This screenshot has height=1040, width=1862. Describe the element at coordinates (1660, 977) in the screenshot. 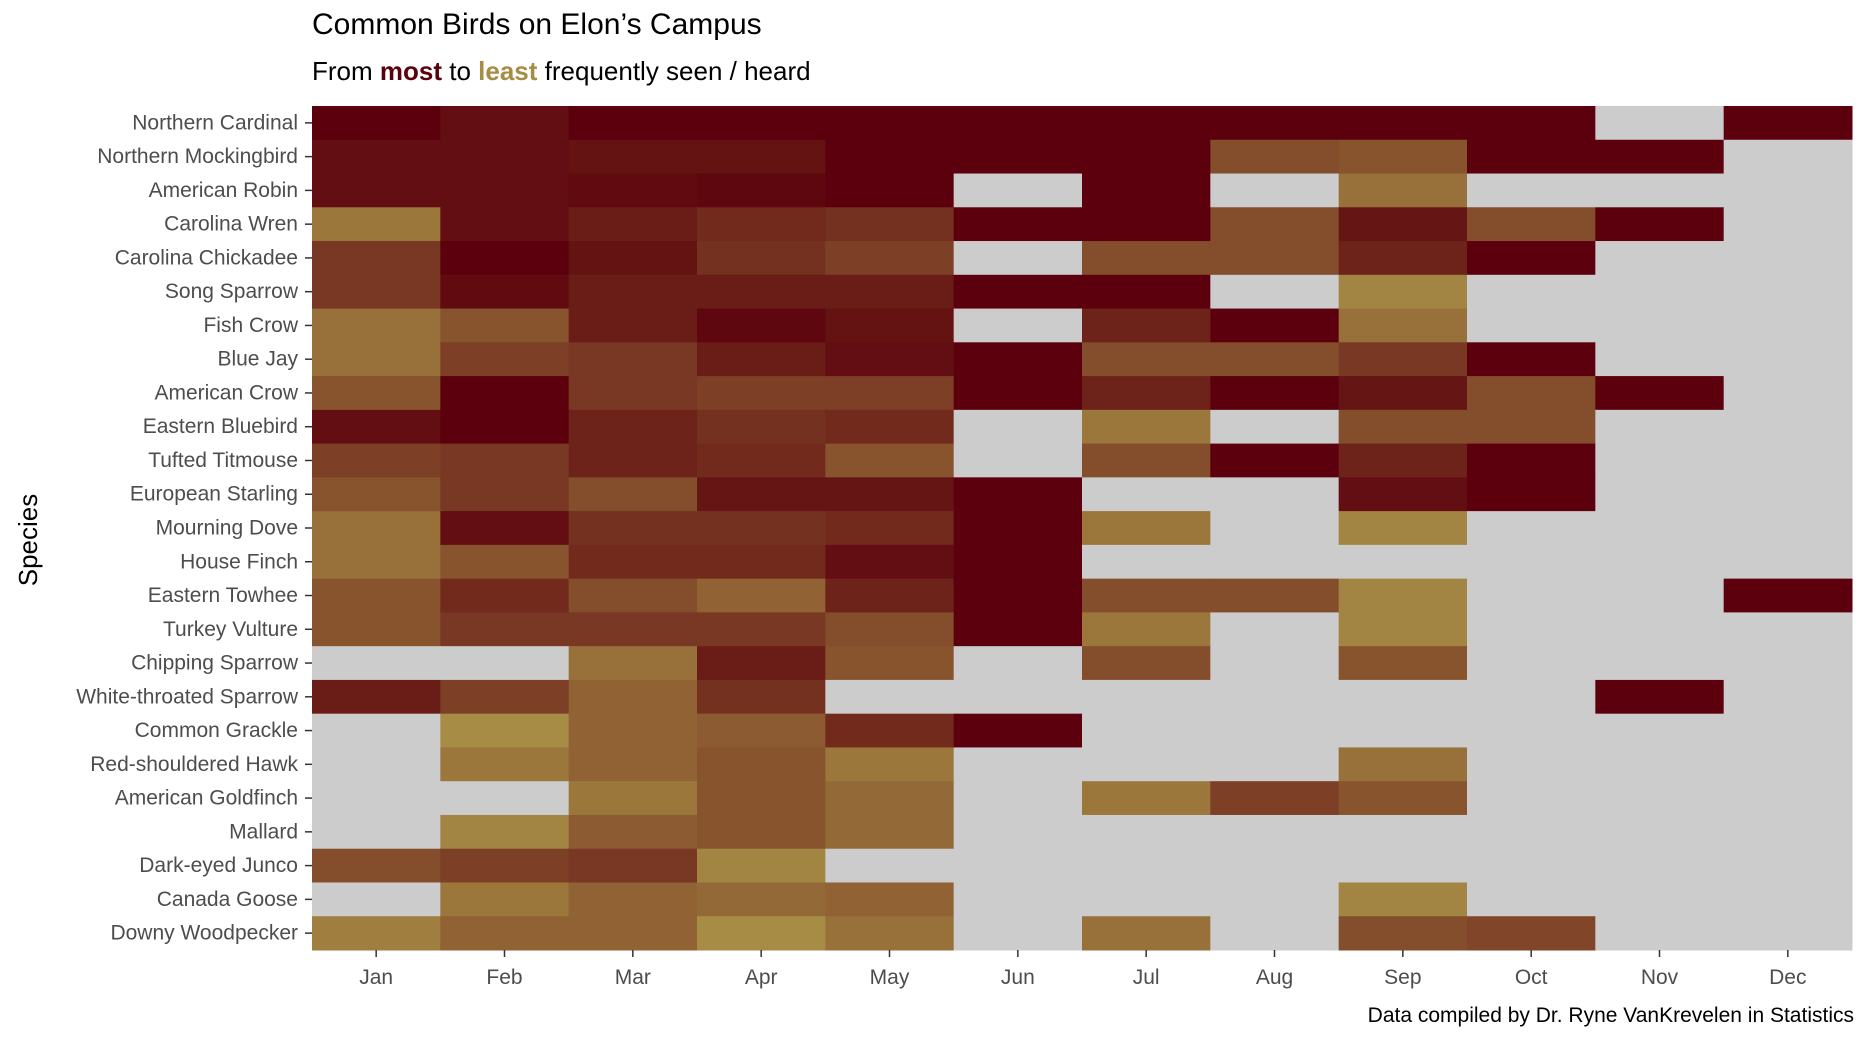

I see `x-tick-label: Nov` at that location.